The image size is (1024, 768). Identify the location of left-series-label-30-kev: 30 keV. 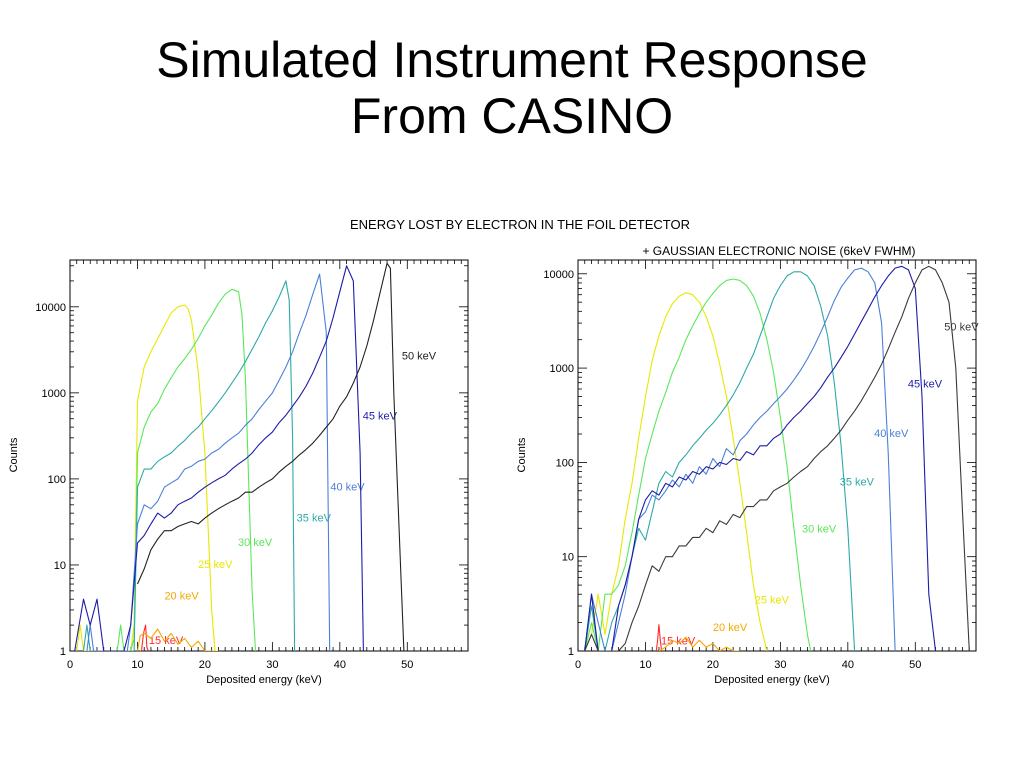
(255, 543).